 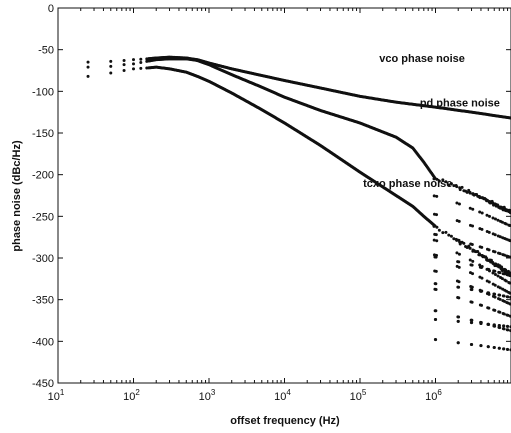 I want to click on y-tick-label: -200, so click(x=43, y=176).